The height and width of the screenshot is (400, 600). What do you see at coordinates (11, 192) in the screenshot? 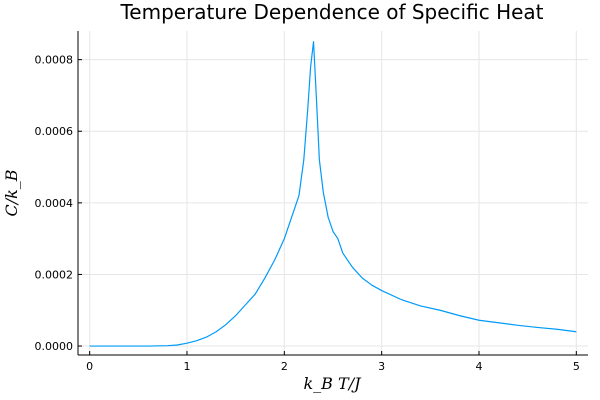
I see `y-axis-label: C/k_B` at bounding box center [11, 192].